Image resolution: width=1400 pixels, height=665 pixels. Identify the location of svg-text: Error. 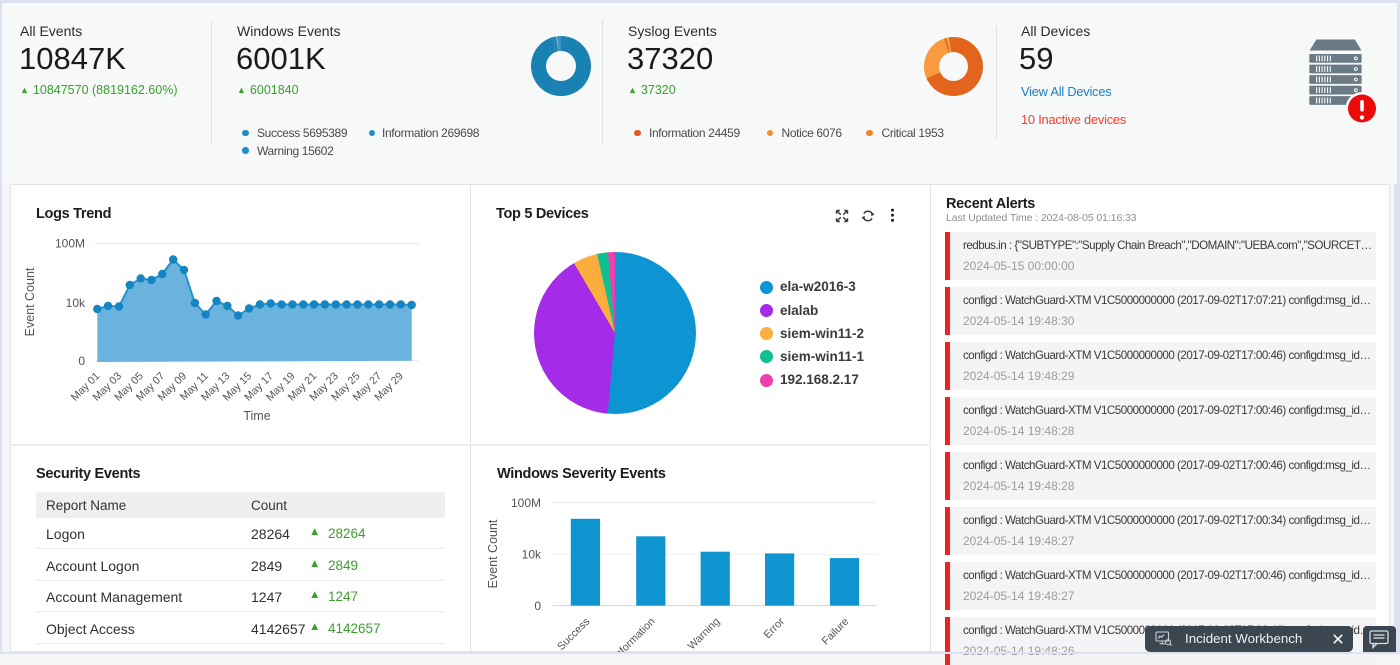
(774, 628).